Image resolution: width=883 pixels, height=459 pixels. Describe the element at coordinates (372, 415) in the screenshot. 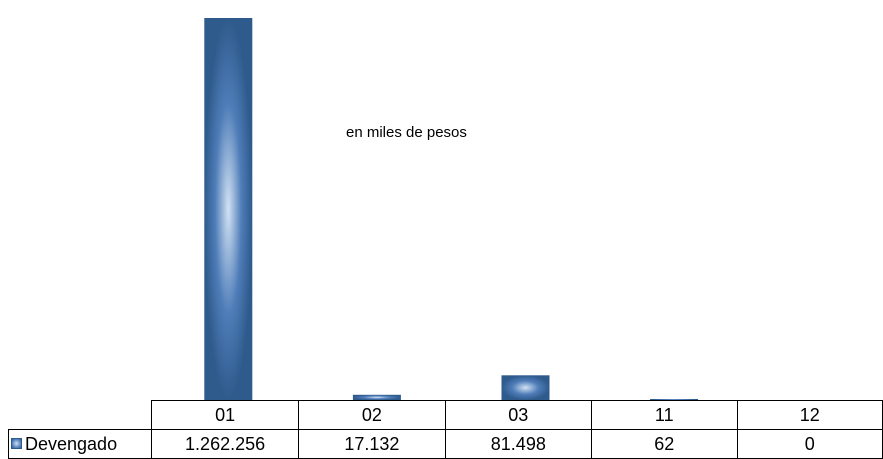

I see `category-label-02: 02` at that location.